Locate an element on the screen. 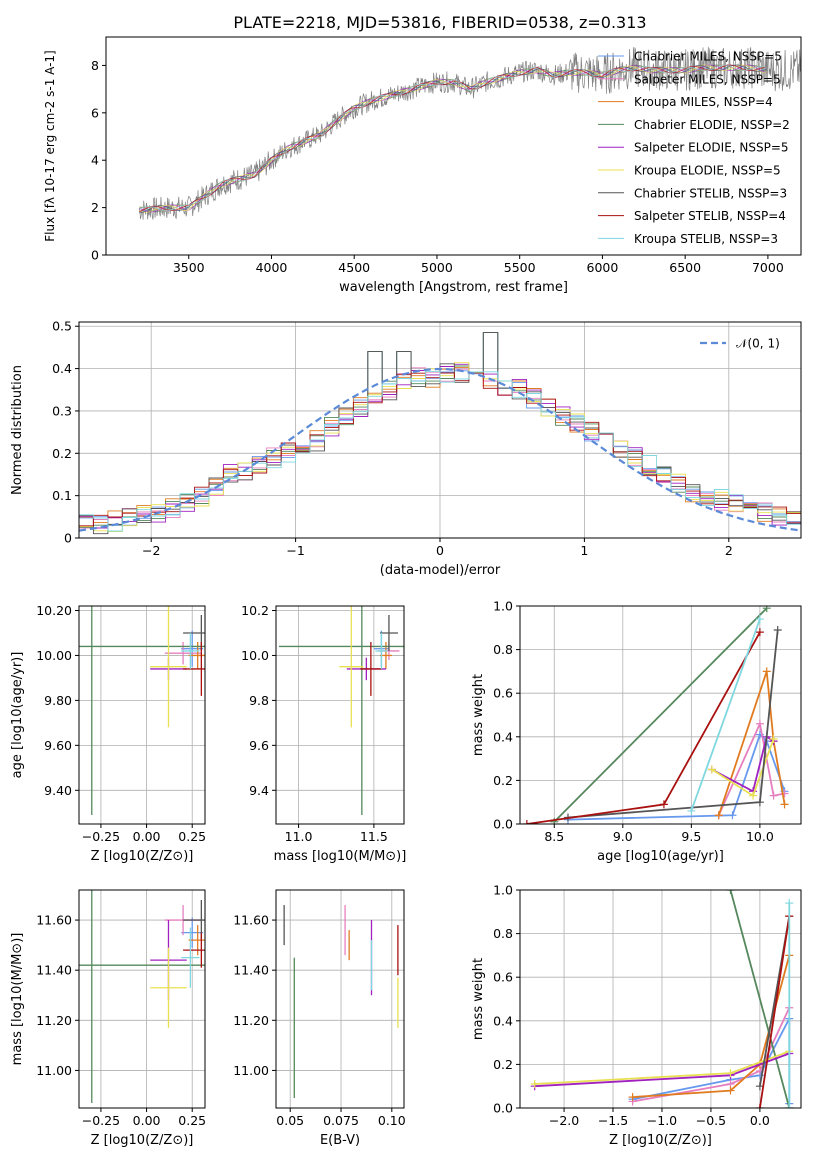  y-tick-label: 11.20 is located at coordinates (251, 1020).